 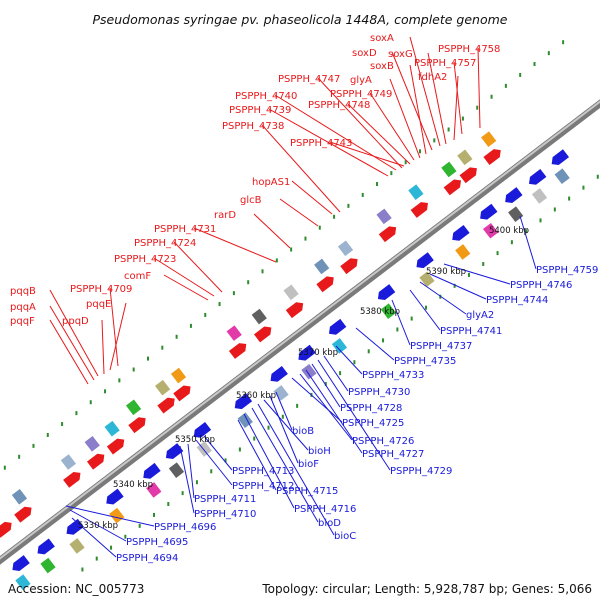 I want to click on kbp-label: 5330 kbp, so click(x=98, y=526).